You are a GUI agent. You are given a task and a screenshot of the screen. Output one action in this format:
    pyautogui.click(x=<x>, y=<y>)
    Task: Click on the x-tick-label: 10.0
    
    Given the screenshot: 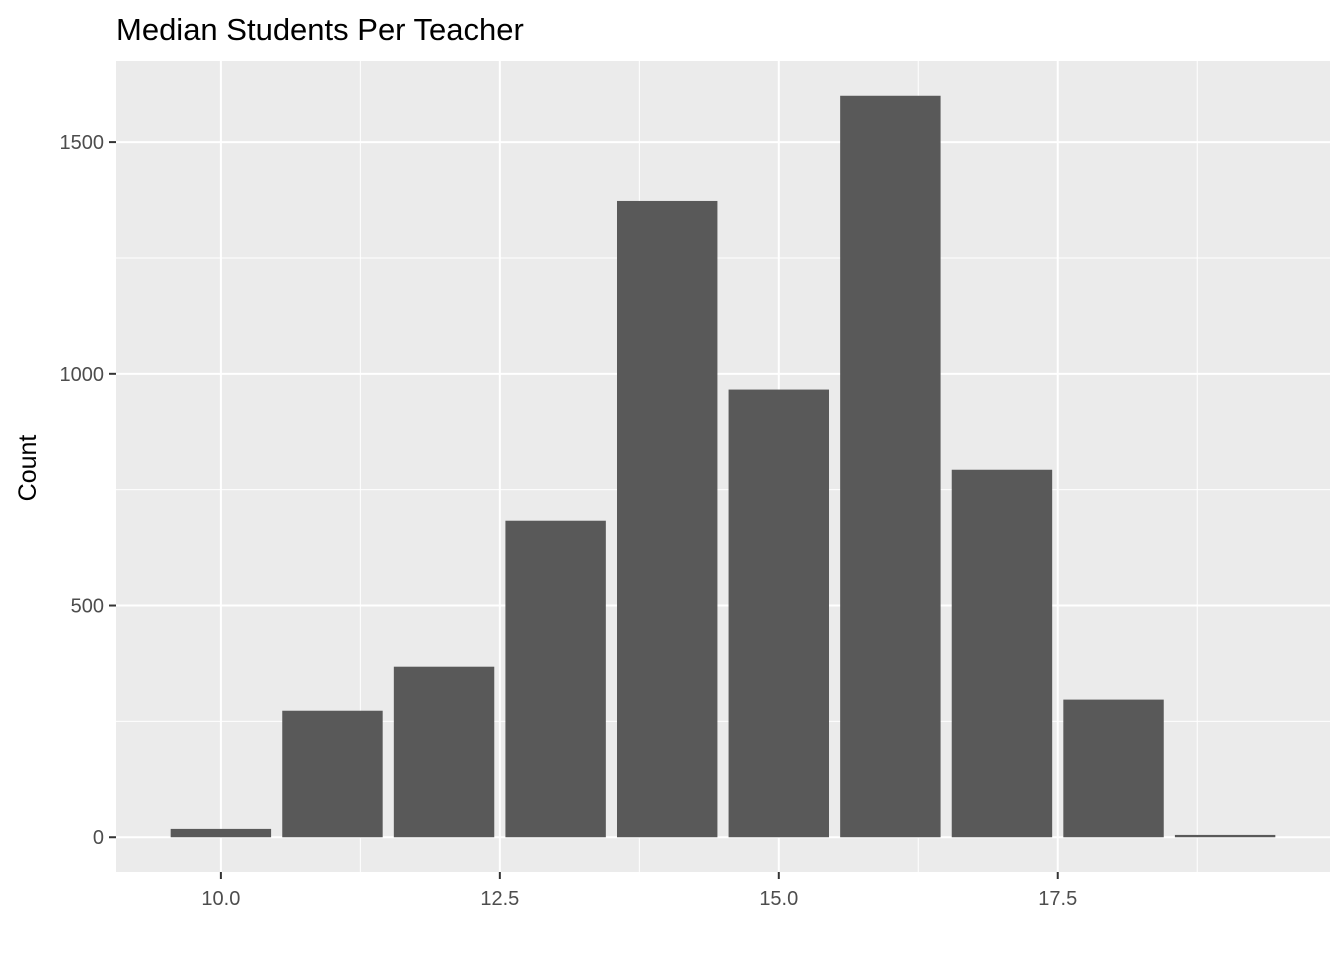 What is the action you would take?
    pyautogui.click(x=220, y=899)
    